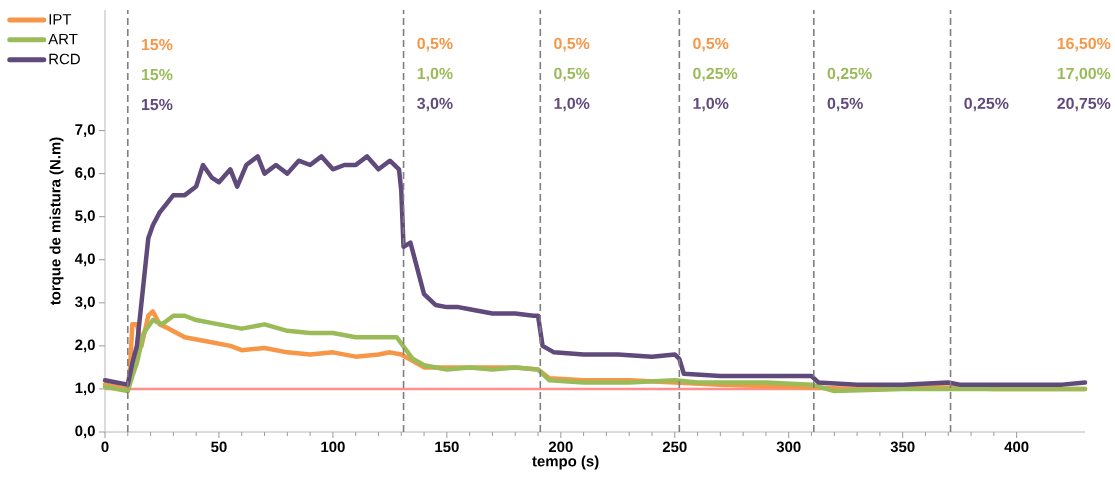  Describe the element at coordinates (674, 447) in the screenshot. I see `x-tick-label: 250` at that location.